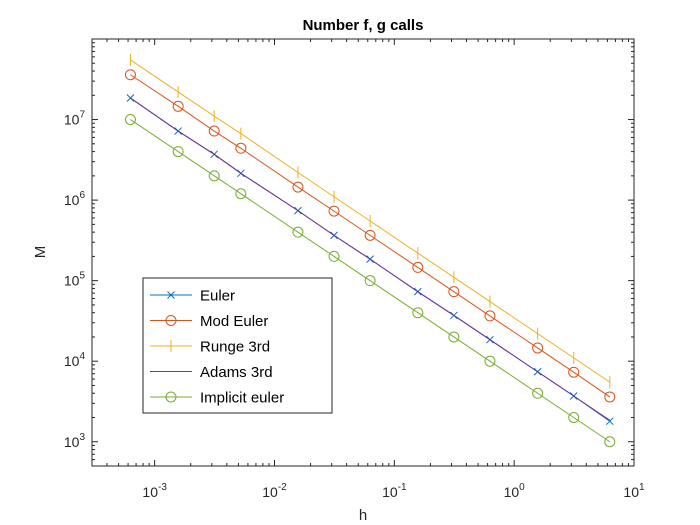 The image size is (700, 525). What do you see at coordinates (394, 491) in the screenshot?
I see `x-tick-label: 10⁻¹` at bounding box center [394, 491].